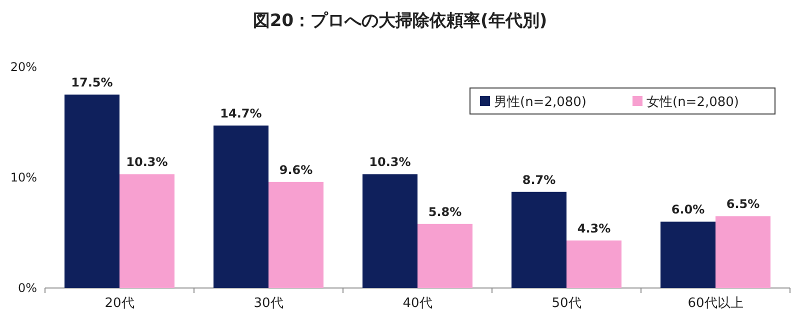  I want to click on data-label: 6.0%, so click(688, 209).